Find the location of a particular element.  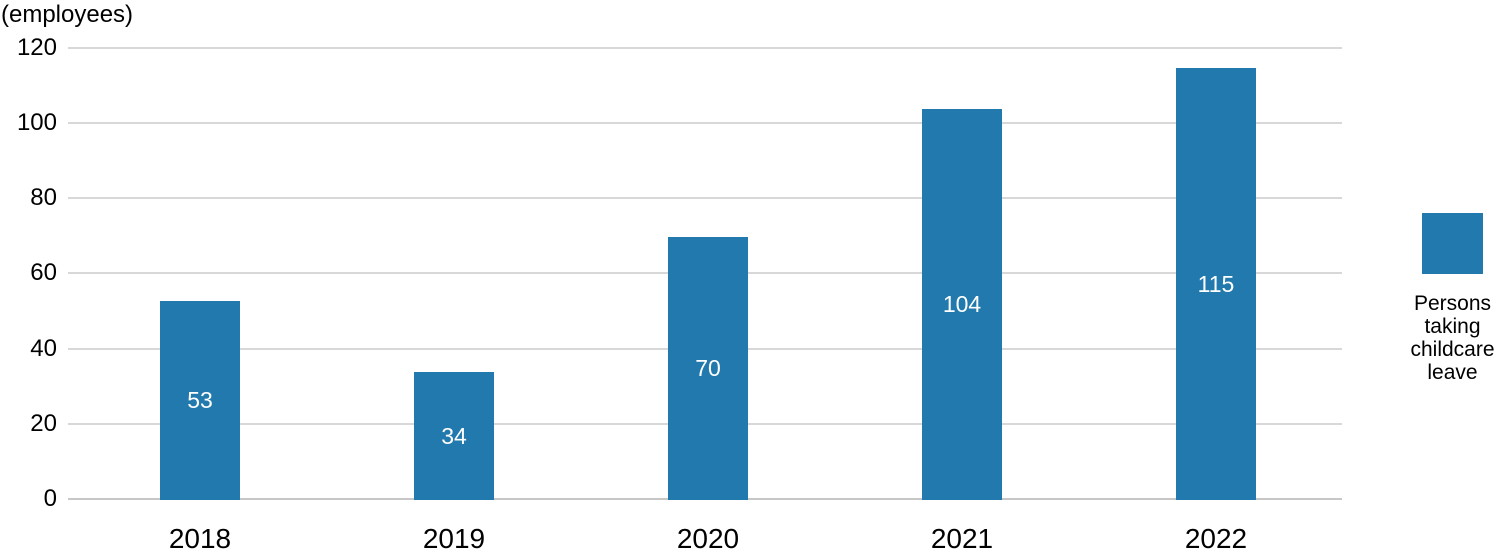

bar-2020: 70 is located at coordinates (708, 368).